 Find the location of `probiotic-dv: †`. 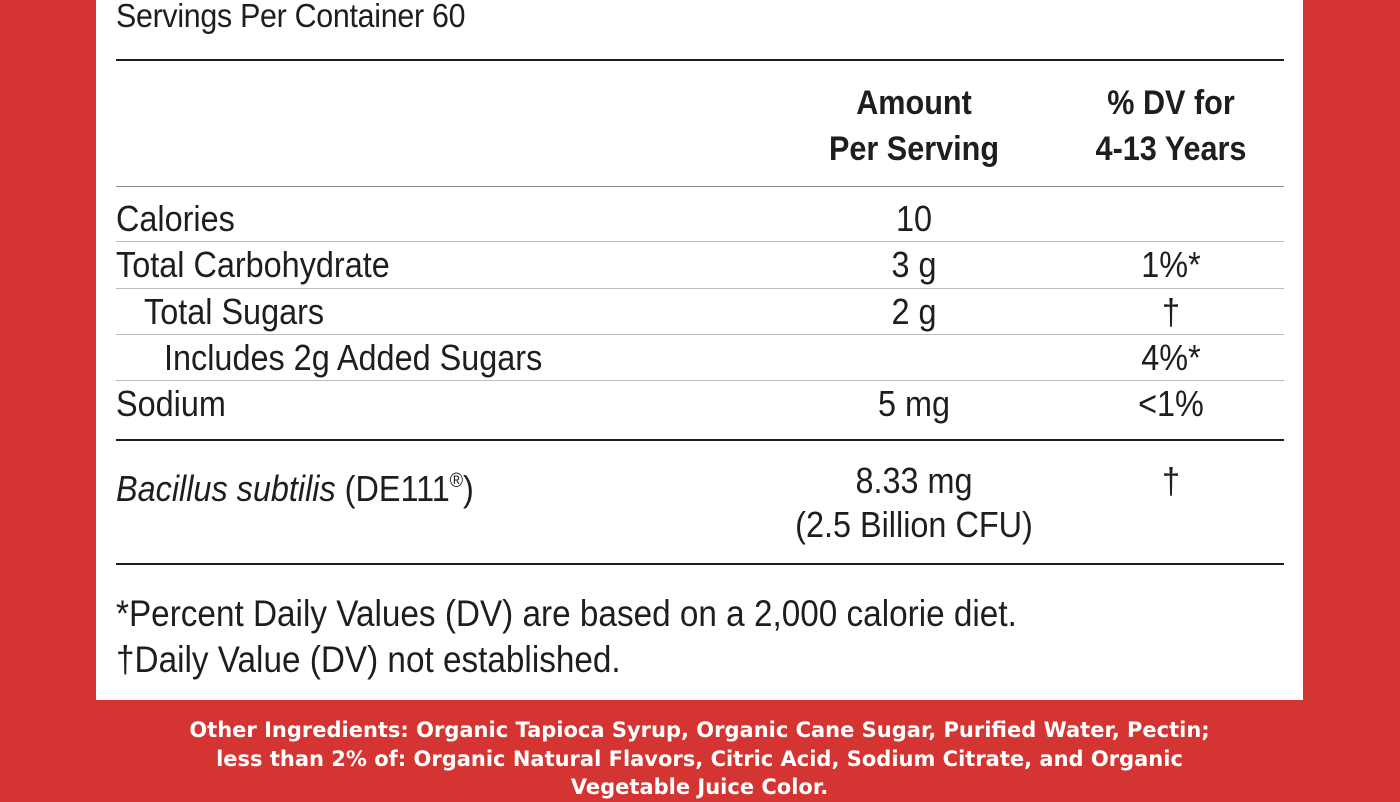

probiotic-dv: † is located at coordinates (1171, 480).